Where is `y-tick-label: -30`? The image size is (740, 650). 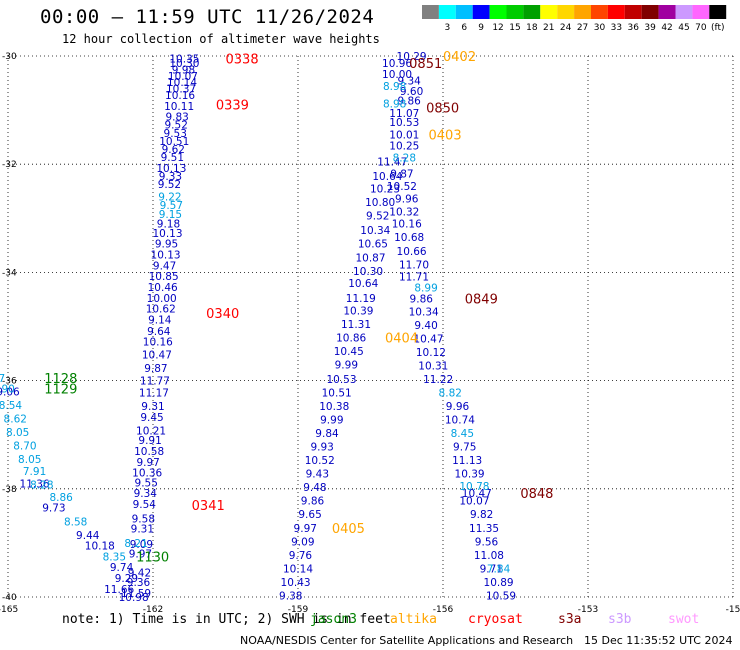 y-tick-label: -30 is located at coordinates (9, 57).